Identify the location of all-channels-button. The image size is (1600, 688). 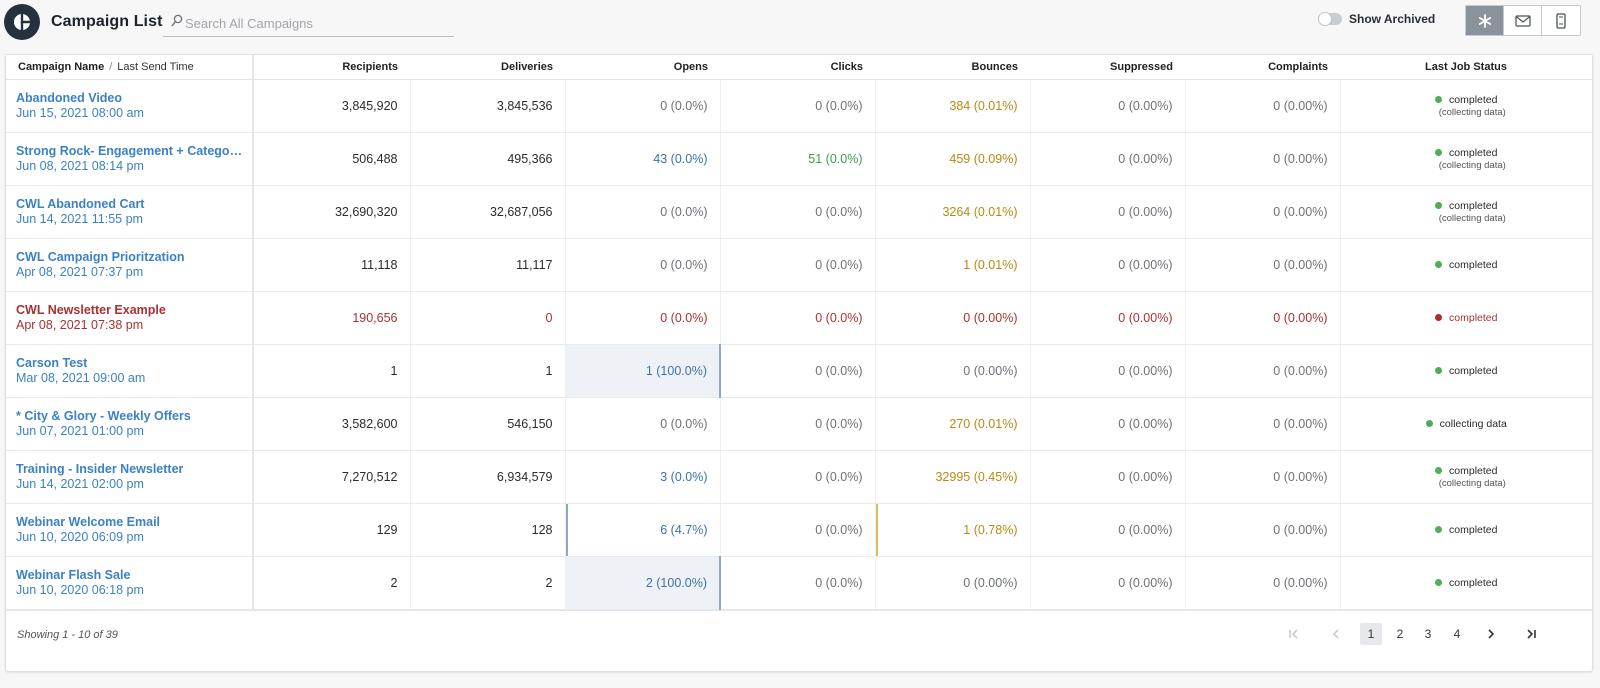
(1485, 20).